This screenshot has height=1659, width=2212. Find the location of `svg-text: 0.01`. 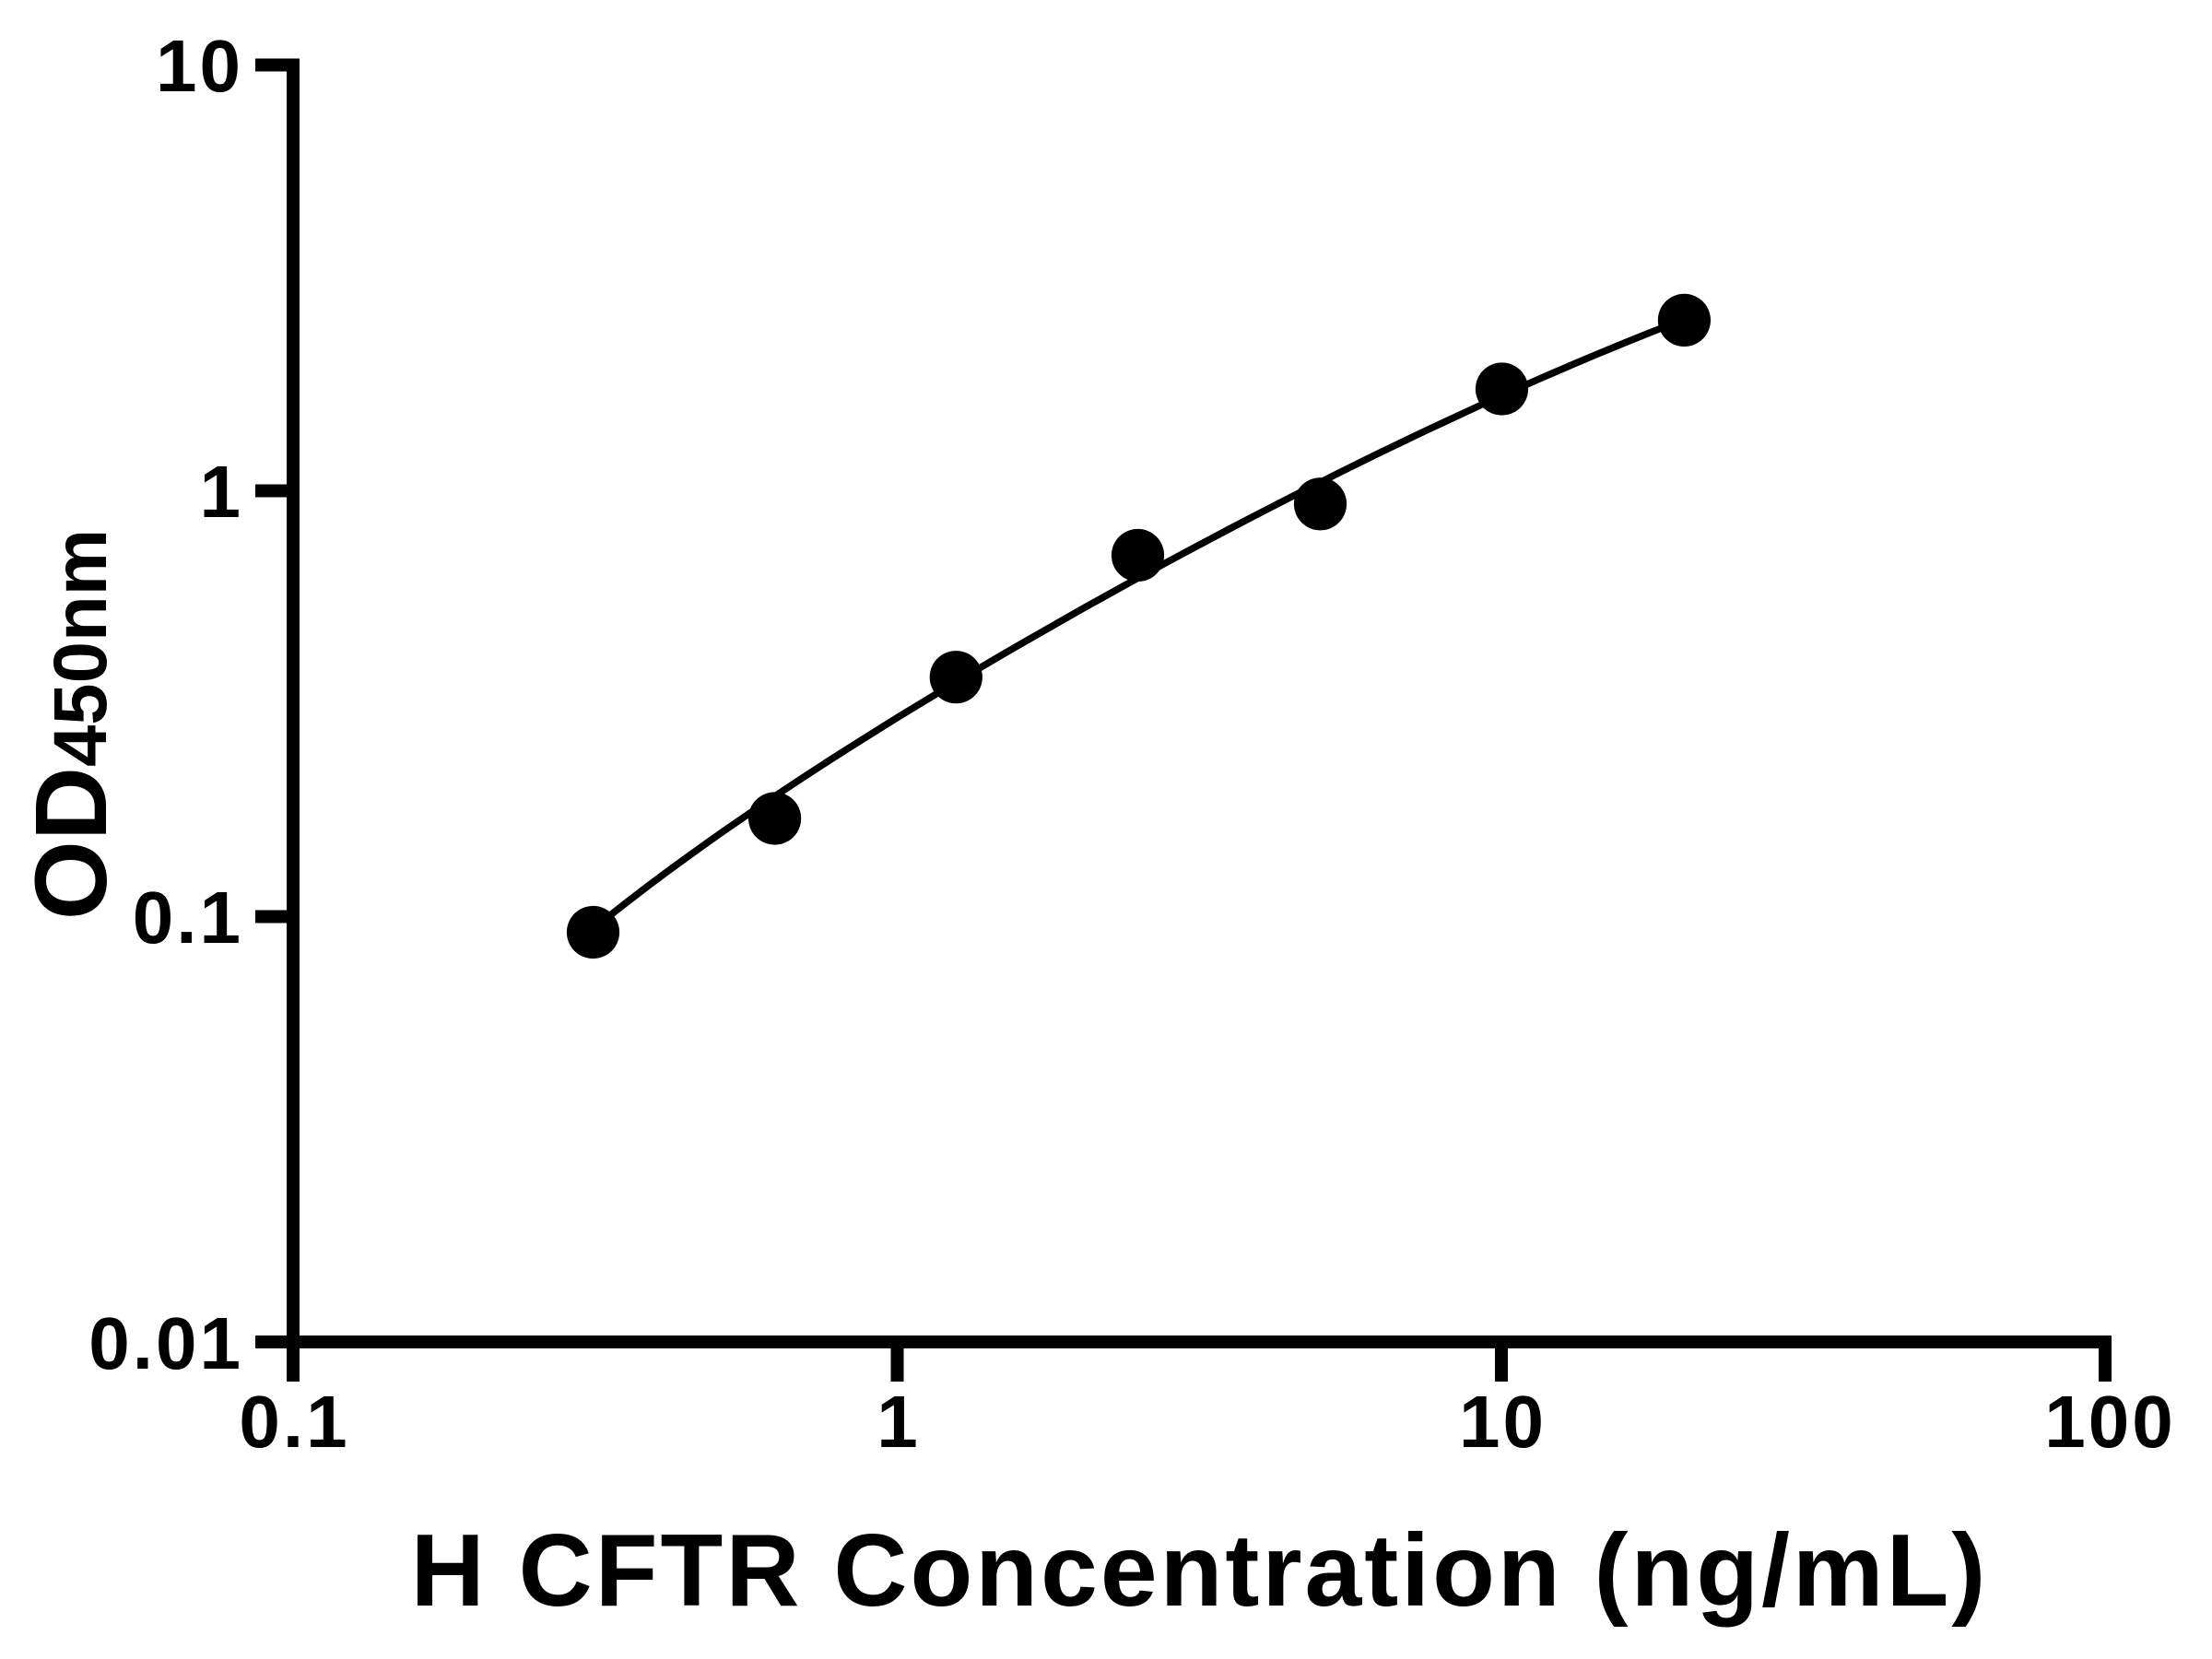

svg-text: 0.01 is located at coordinates (165, 1343).